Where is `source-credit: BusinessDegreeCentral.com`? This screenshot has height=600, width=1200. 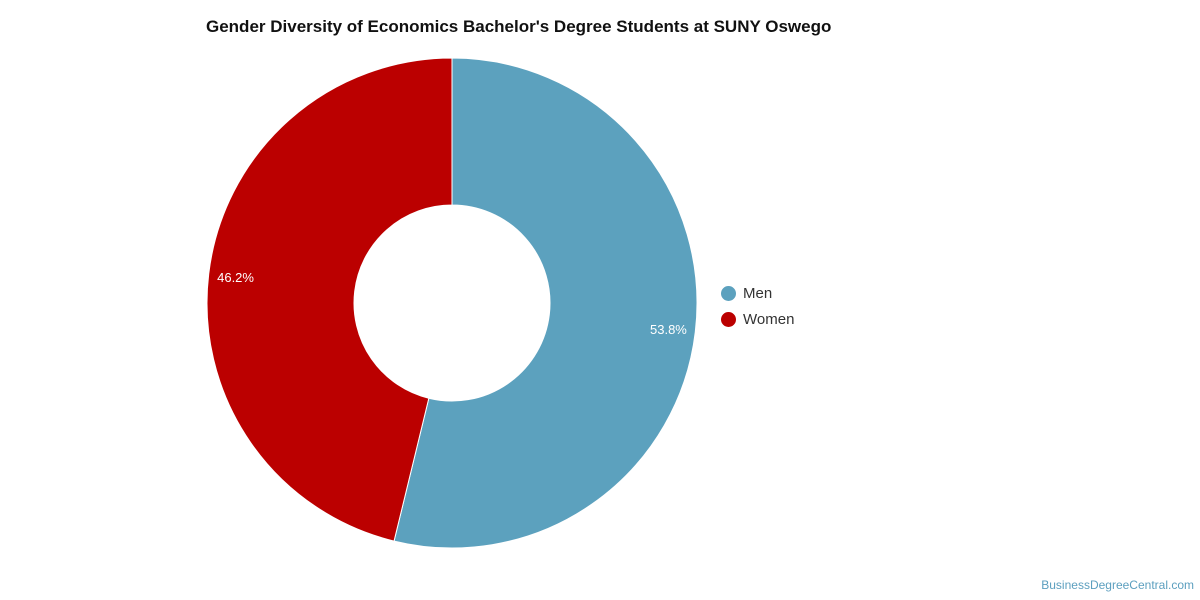 source-credit: BusinessDegreeCentral.com is located at coordinates (1117, 585).